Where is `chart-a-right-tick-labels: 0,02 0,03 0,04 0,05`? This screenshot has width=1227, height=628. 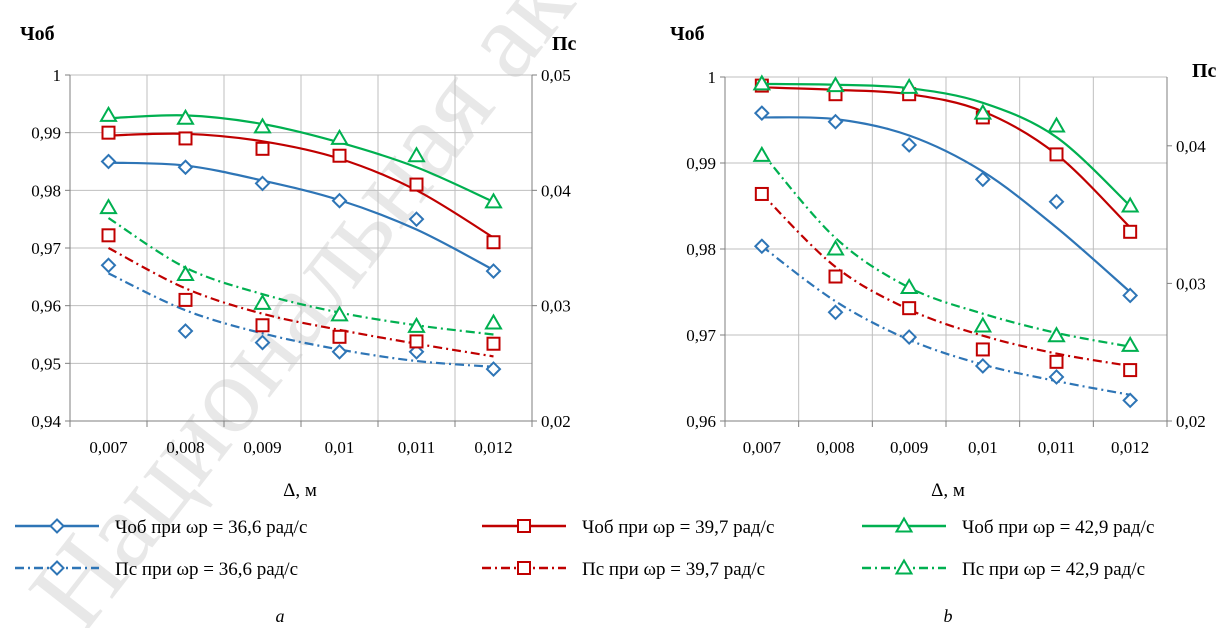 chart-a-right-tick-labels: 0,02 0,03 0,04 0,05 is located at coordinates (556, 248).